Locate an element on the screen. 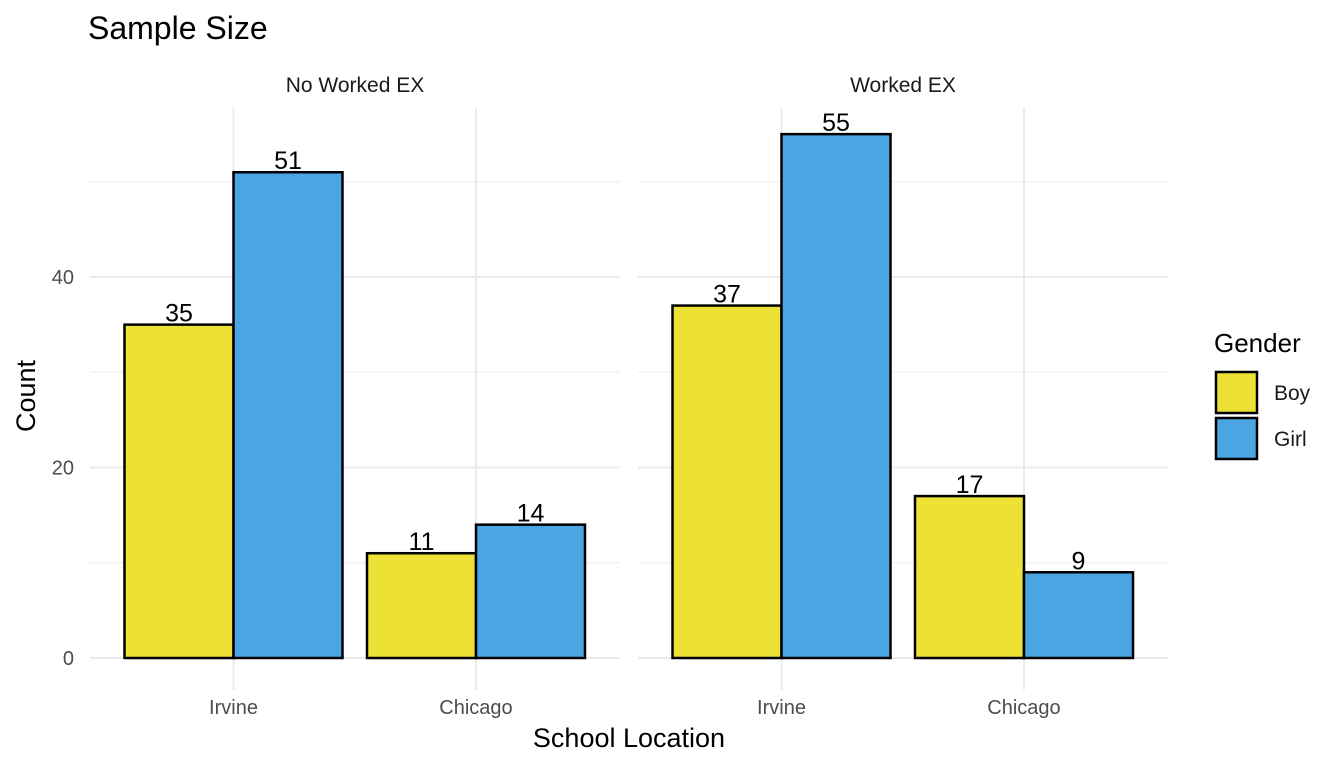 This screenshot has height=768, width=1344. data-label: 55 is located at coordinates (836, 123).